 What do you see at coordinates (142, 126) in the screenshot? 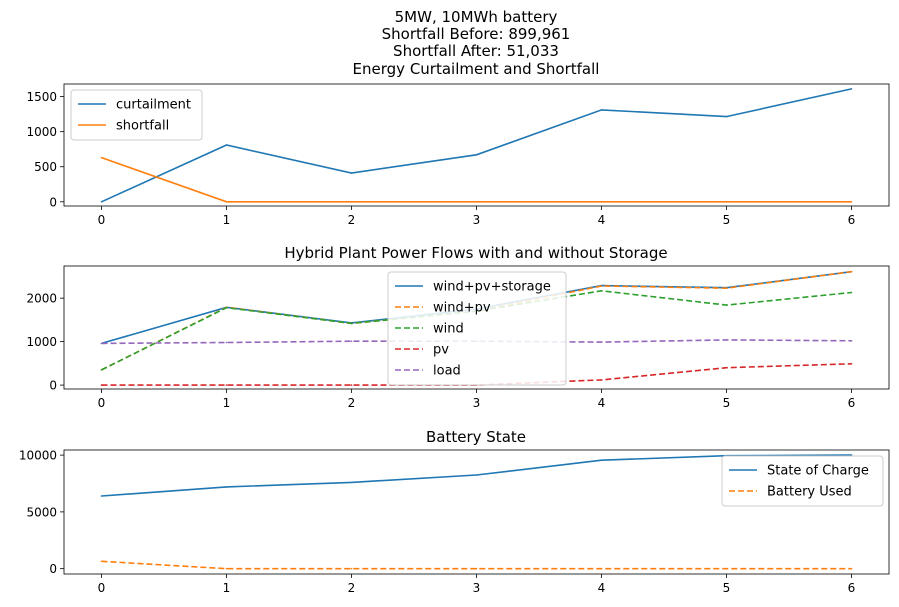
I see `legend-label: shortfall` at bounding box center [142, 126].